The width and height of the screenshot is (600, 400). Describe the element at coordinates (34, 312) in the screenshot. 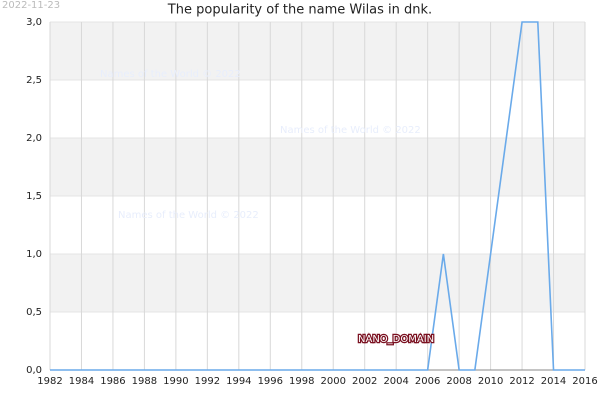

I see `y-tick-label: 0,5` at that location.